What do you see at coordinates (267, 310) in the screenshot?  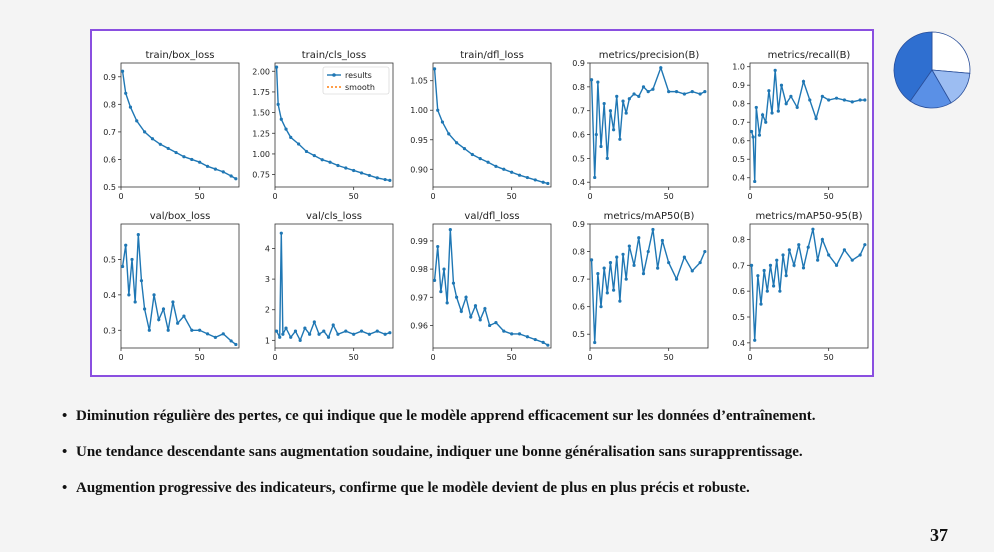 I see `y-tick-label: 2` at bounding box center [267, 310].